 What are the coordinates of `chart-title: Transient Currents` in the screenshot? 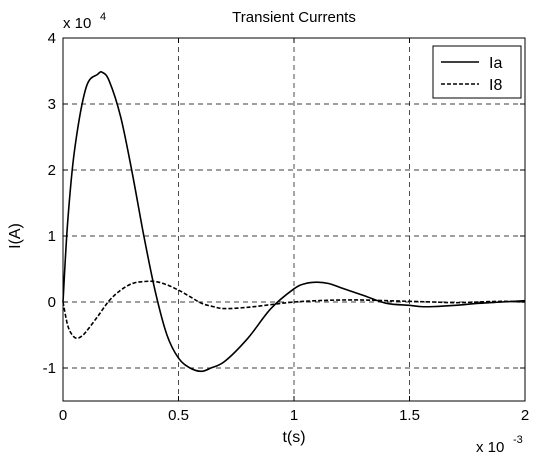 It's located at (294, 17).